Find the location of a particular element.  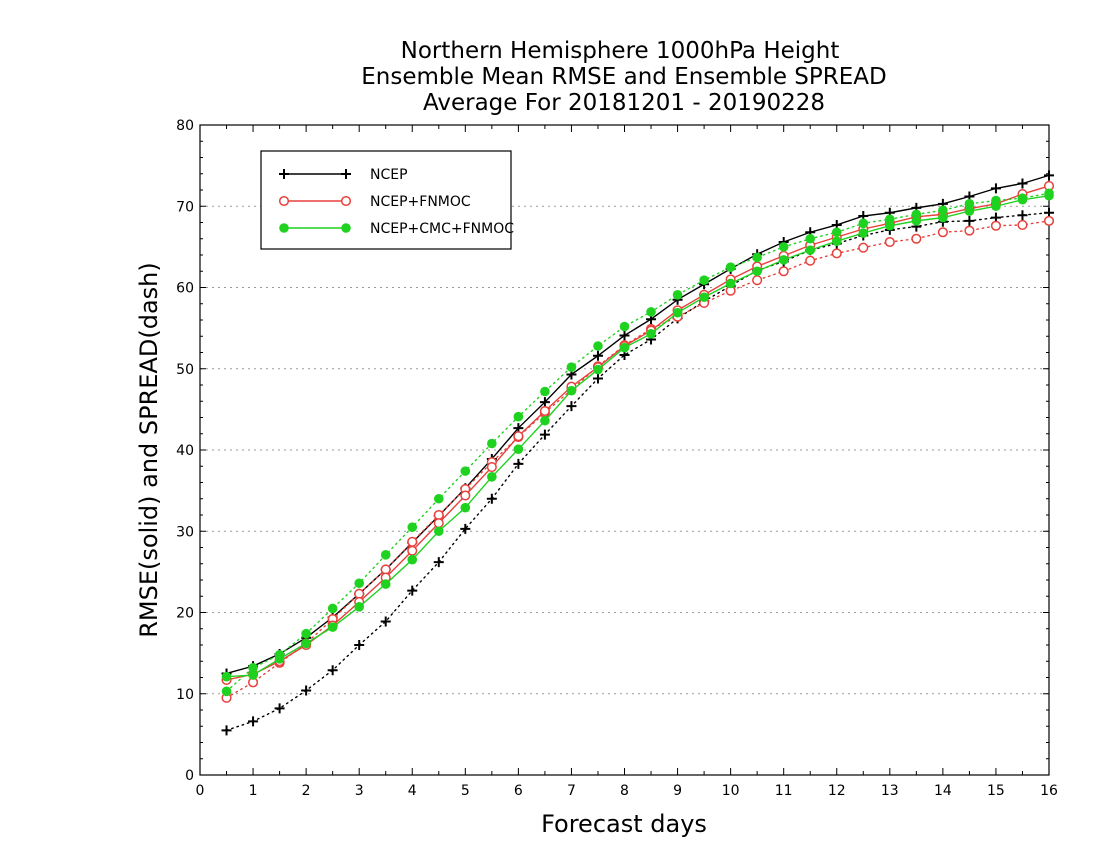

x-tick-label: 7 is located at coordinates (571, 791).